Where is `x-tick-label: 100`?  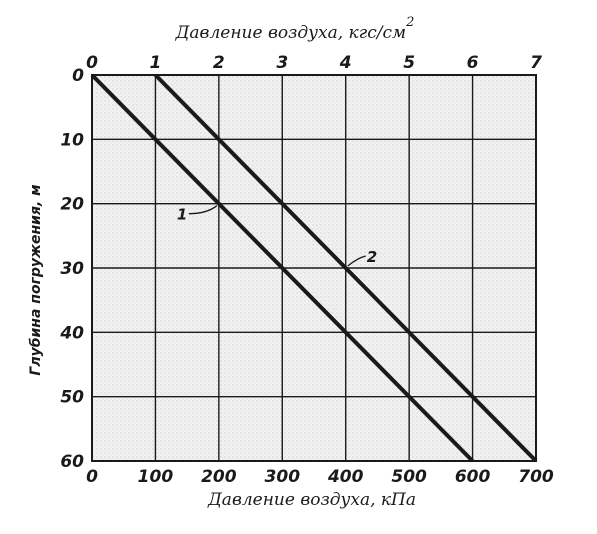 x-tick-label: 100 is located at coordinates (156, 477).